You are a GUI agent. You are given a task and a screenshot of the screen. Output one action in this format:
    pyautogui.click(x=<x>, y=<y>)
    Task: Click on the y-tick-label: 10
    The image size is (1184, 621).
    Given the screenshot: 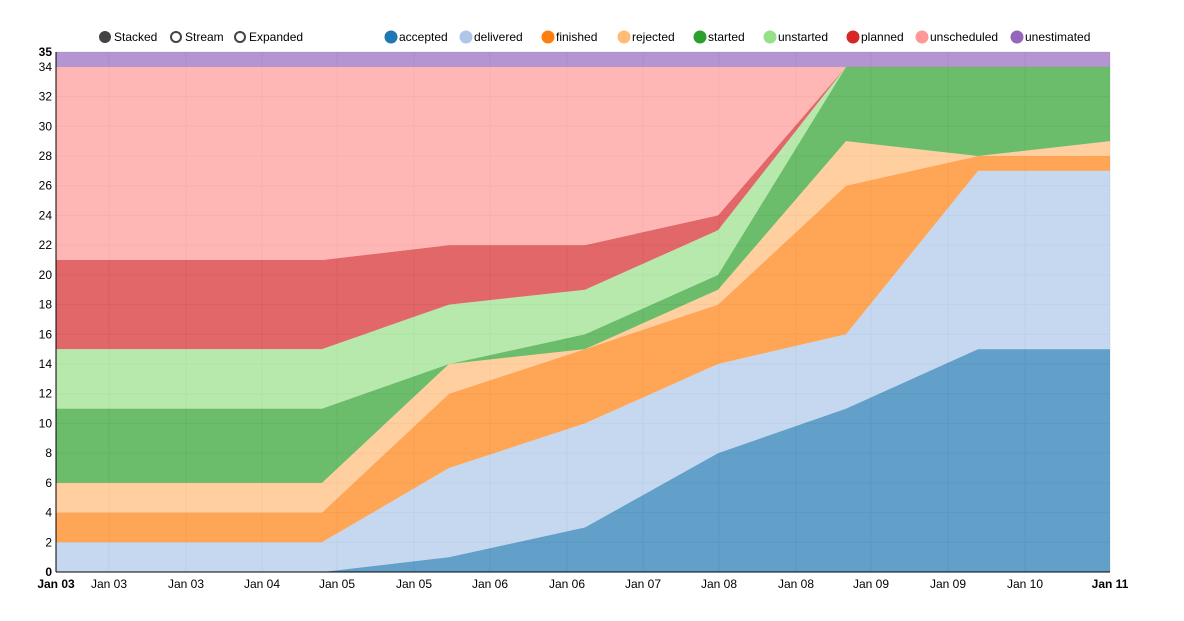 What is the action you would take?
    pyautogui.click(x=46, y=423)
    